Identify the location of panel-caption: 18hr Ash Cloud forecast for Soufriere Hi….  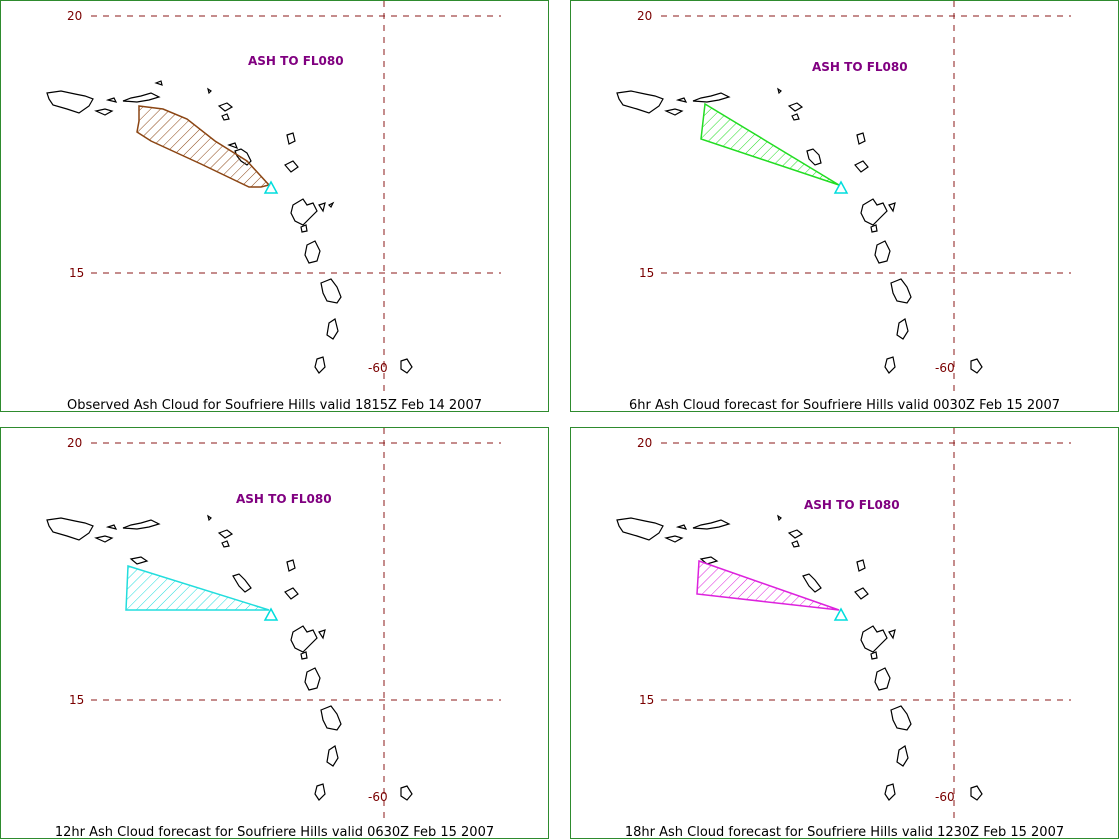
(844, 832).